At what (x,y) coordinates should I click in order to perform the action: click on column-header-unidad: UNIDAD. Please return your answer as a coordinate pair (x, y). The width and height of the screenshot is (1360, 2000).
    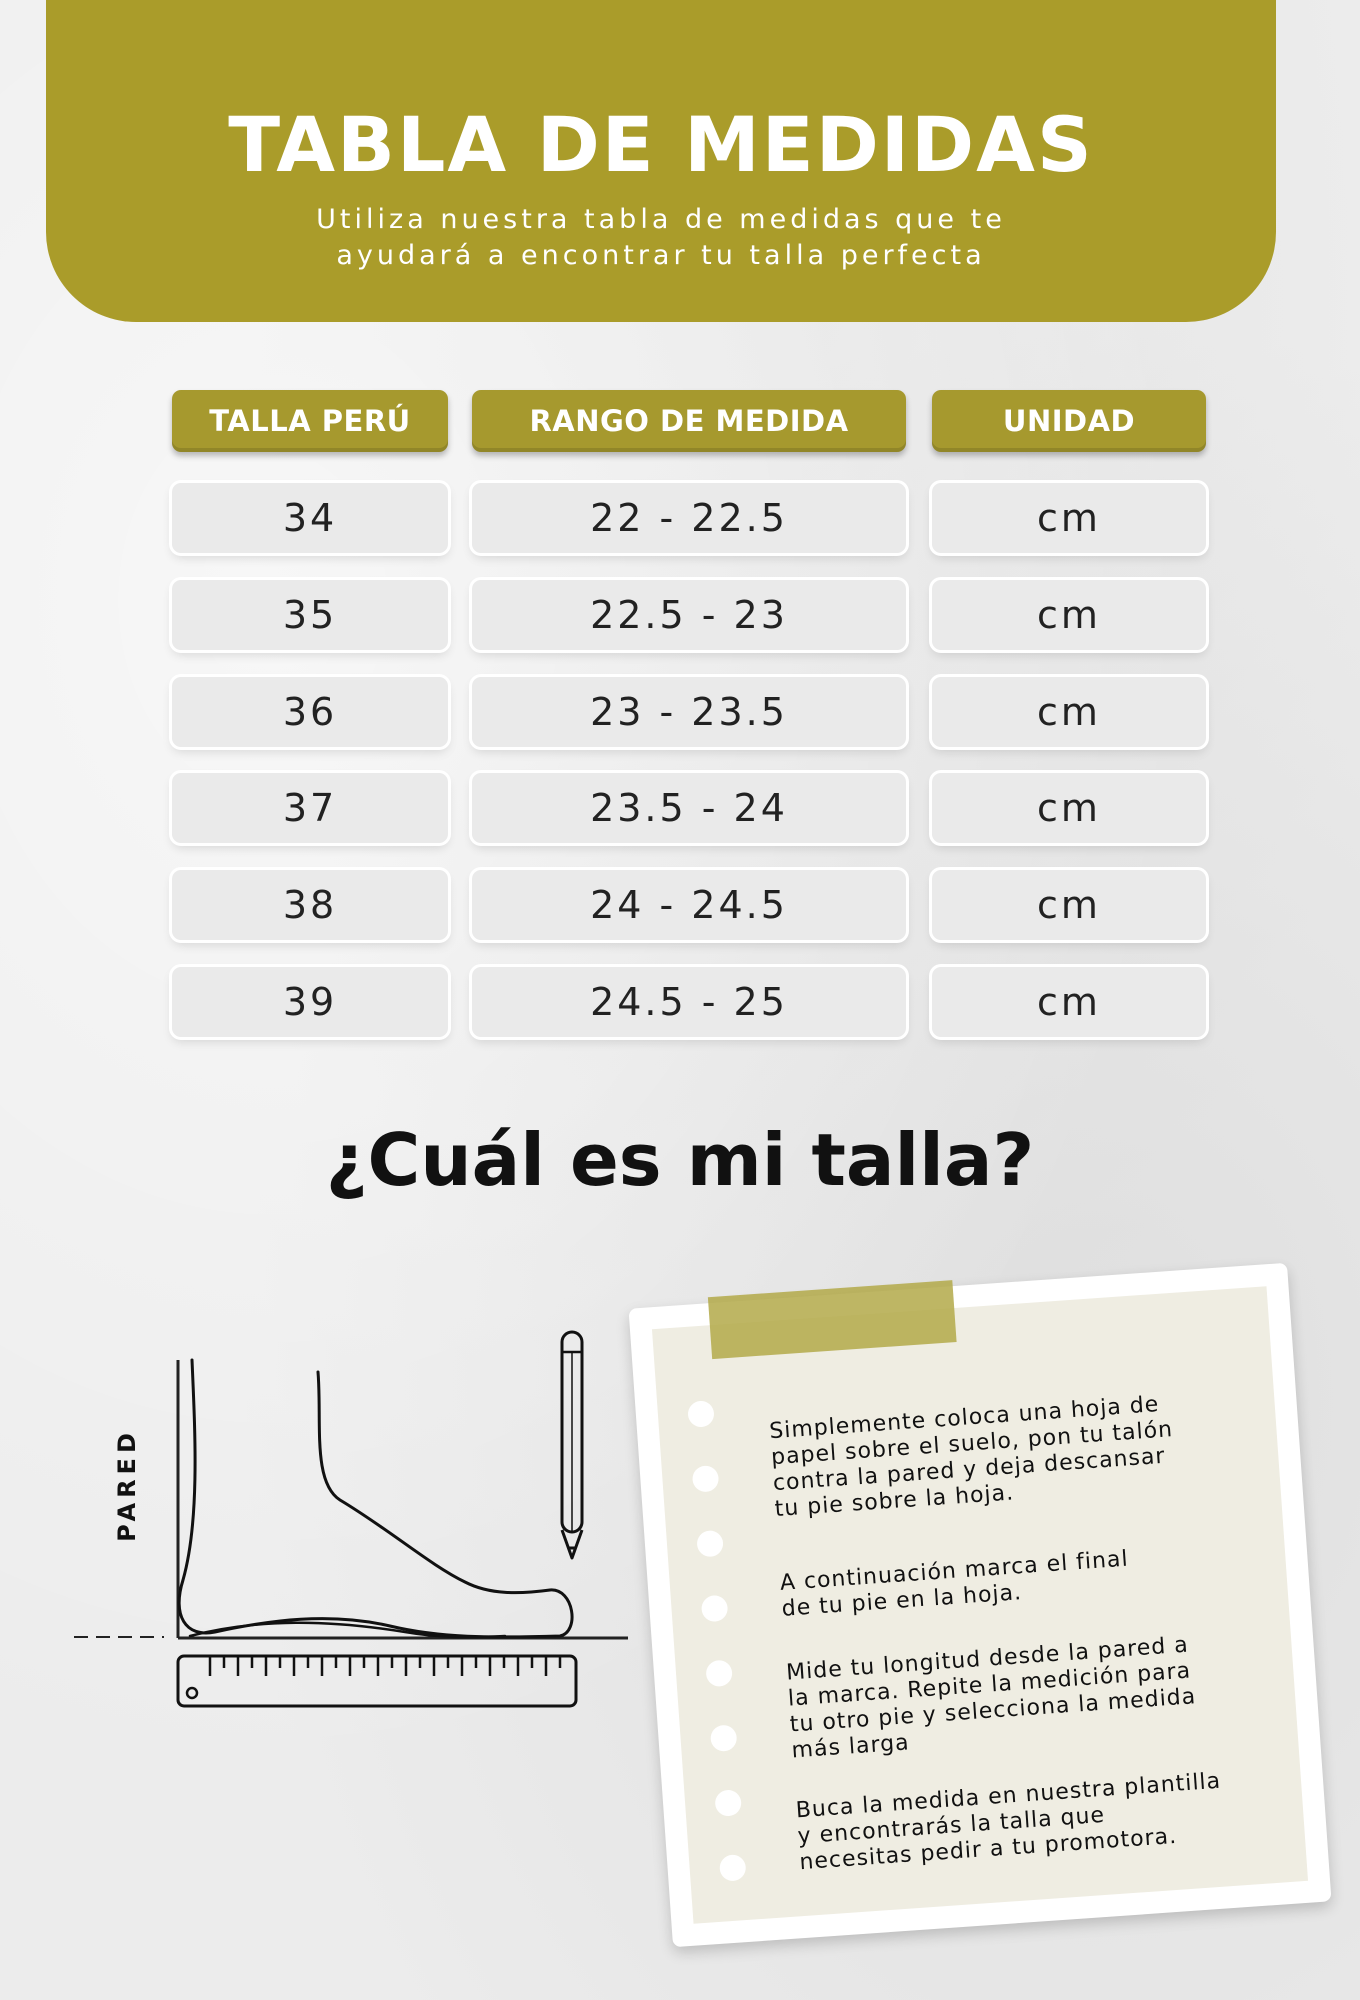
    Looking at the image, I should click on (1069, 421).